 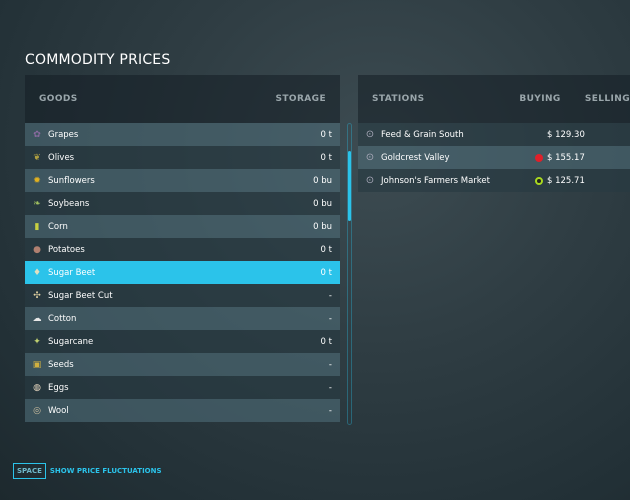 What do you see at coordinates (71, 180) in the screenshot?
I see `goods-name: Sunflowers` at bounding box center [71, 180].